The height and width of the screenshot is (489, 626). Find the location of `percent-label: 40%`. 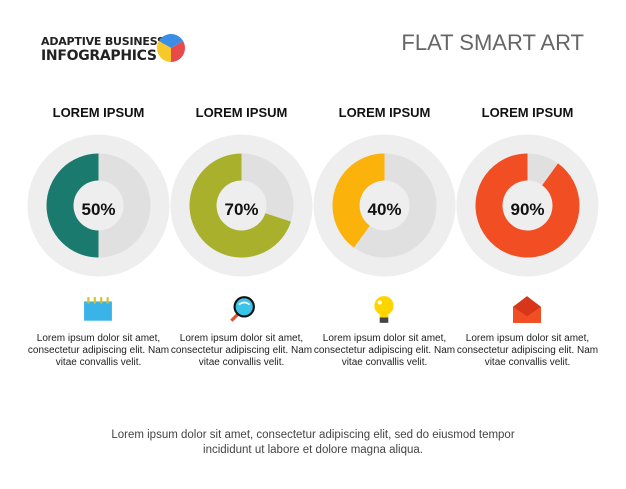

percent-label: 40% is located at coordinates (384, 209).